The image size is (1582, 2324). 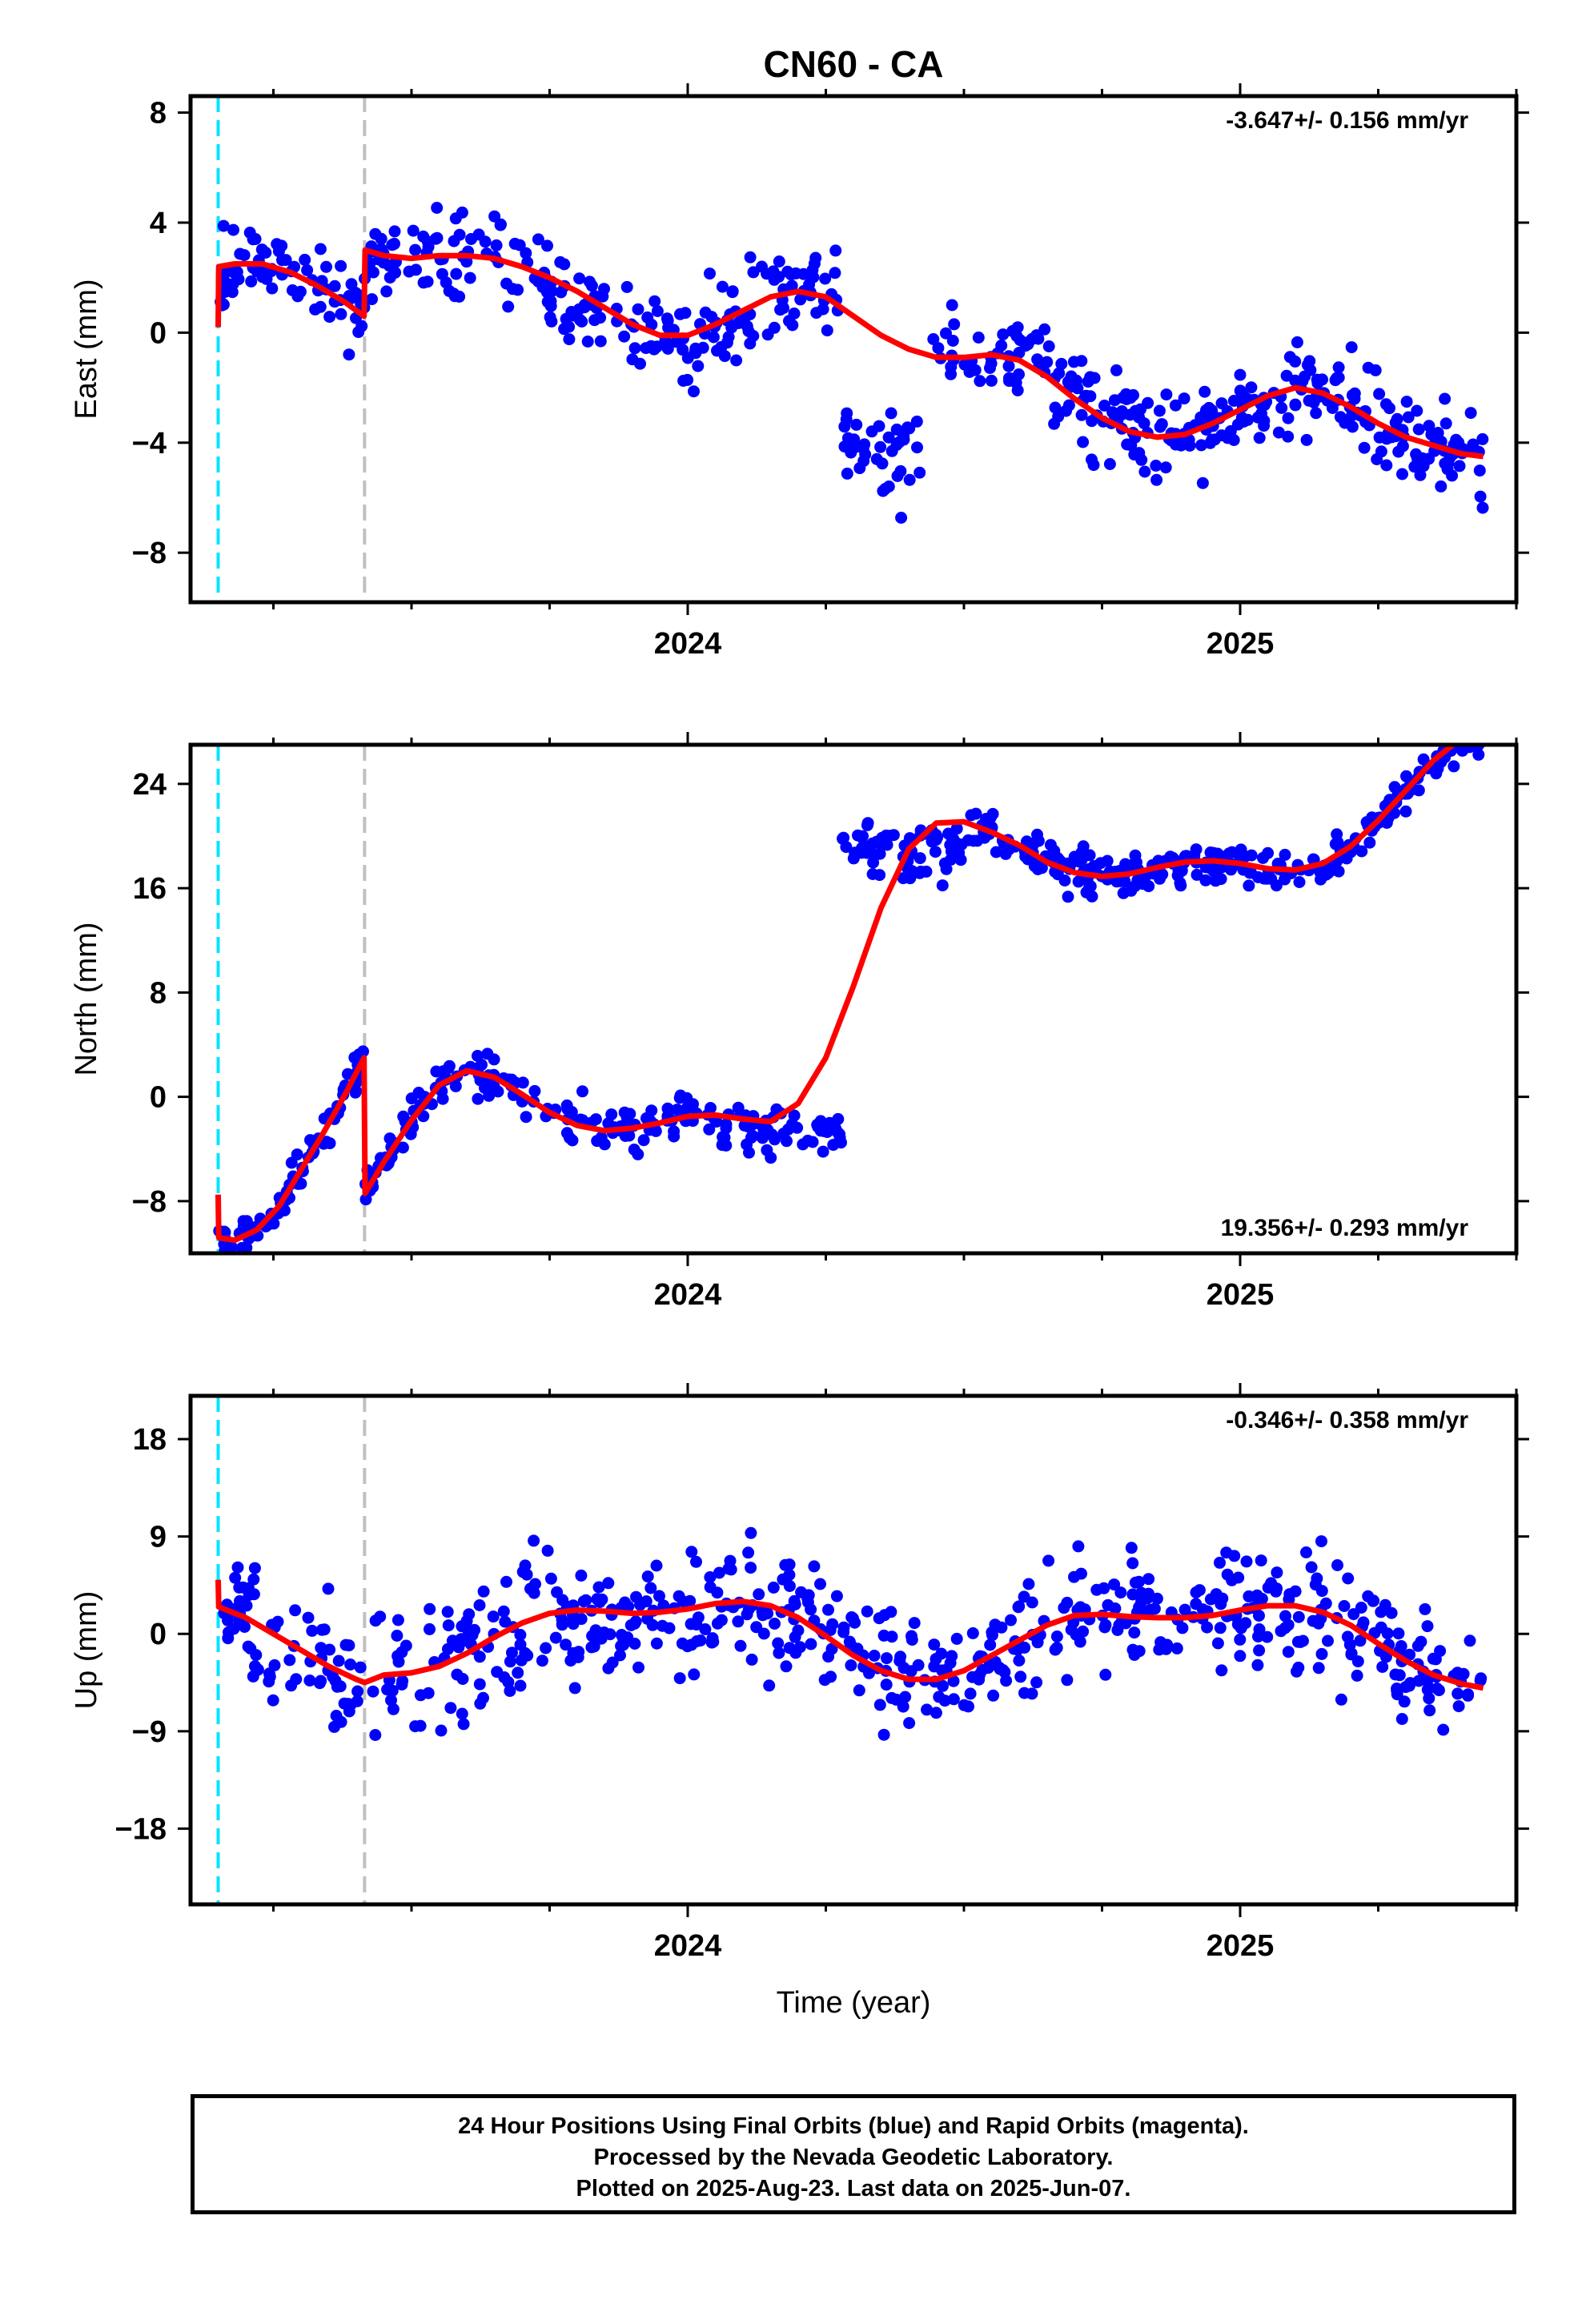 What do you see at coordinates (852, 363) in the screenshot?
I see `data-points` at bounding box center [852, 363].